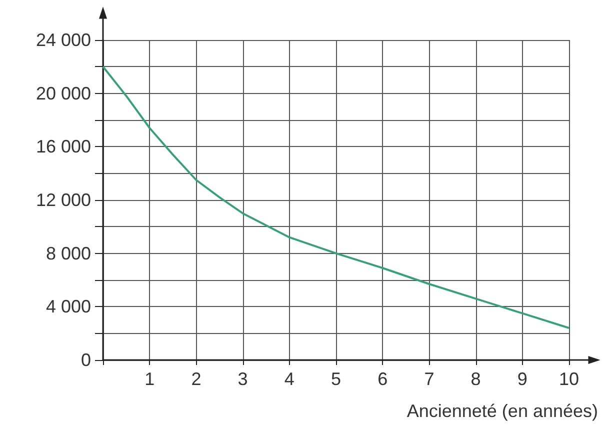 Image resolution: width=602 pixels, height=428 pixels. Describe the element at coordinates (475, 379) in the screenshot. I see `x-tick-label: 8` at that location.